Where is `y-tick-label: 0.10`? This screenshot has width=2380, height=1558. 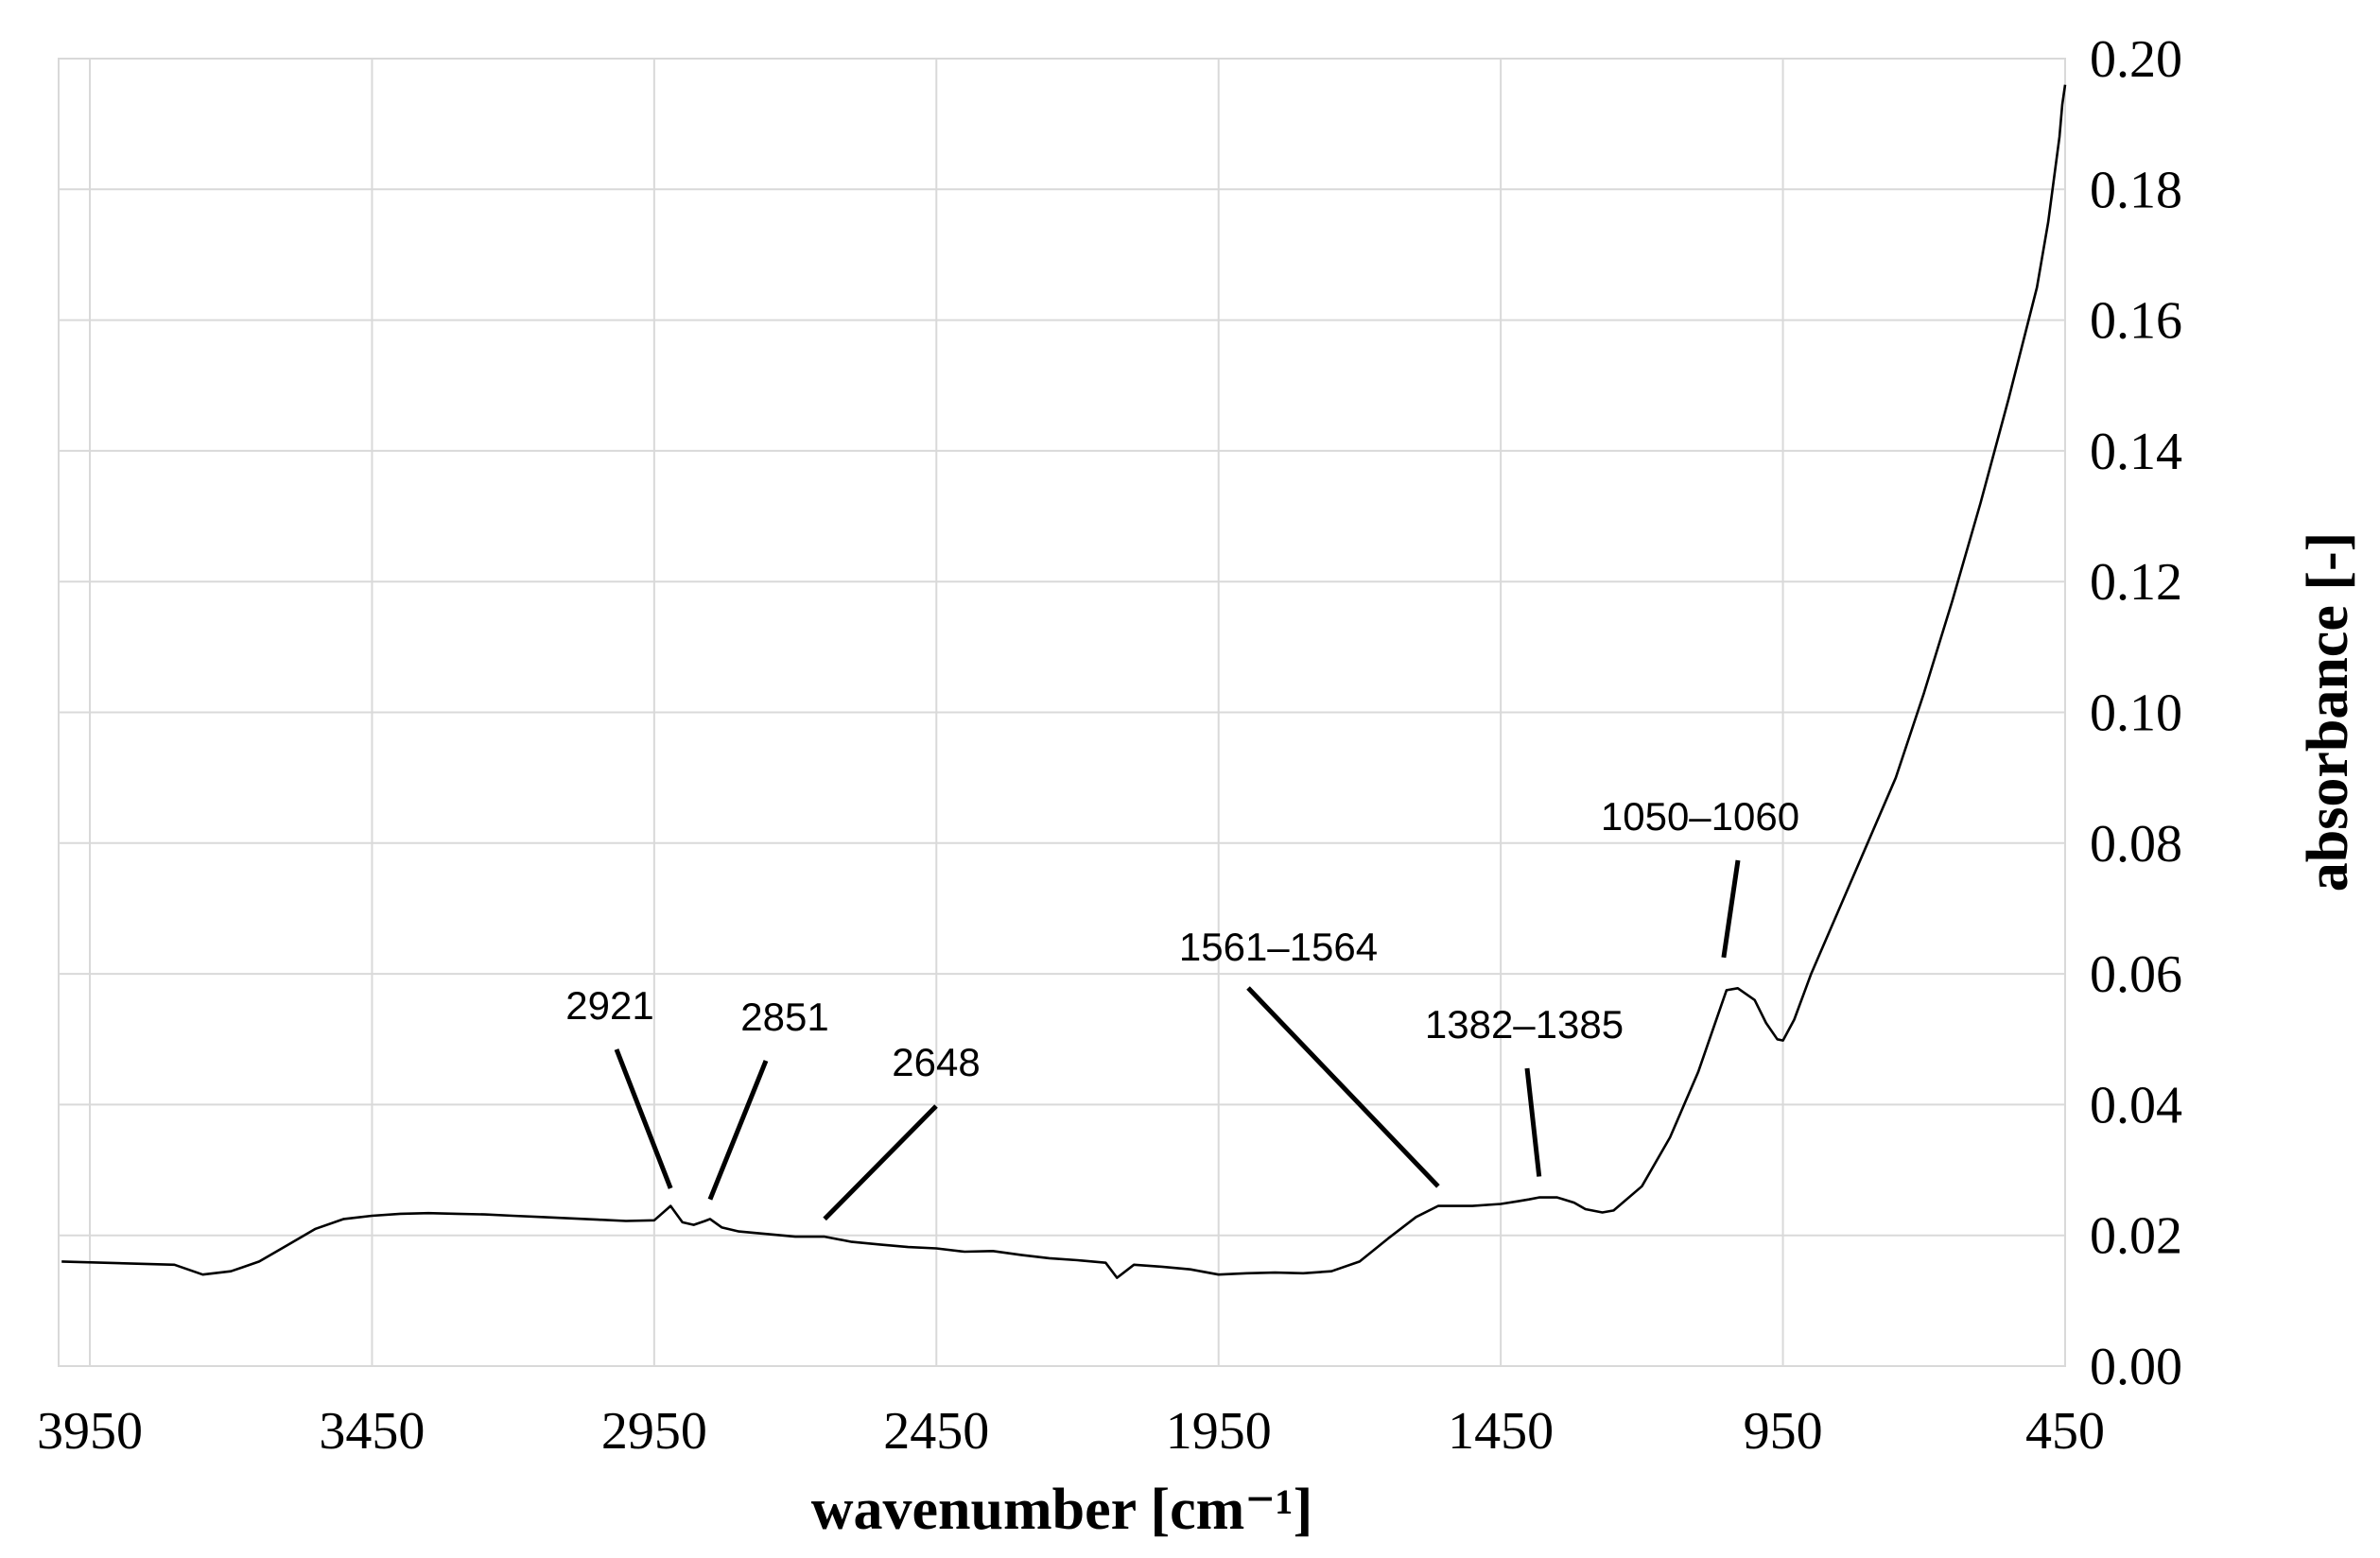
y-tick-label: 0.10 is located at coordinates (2136, 713).